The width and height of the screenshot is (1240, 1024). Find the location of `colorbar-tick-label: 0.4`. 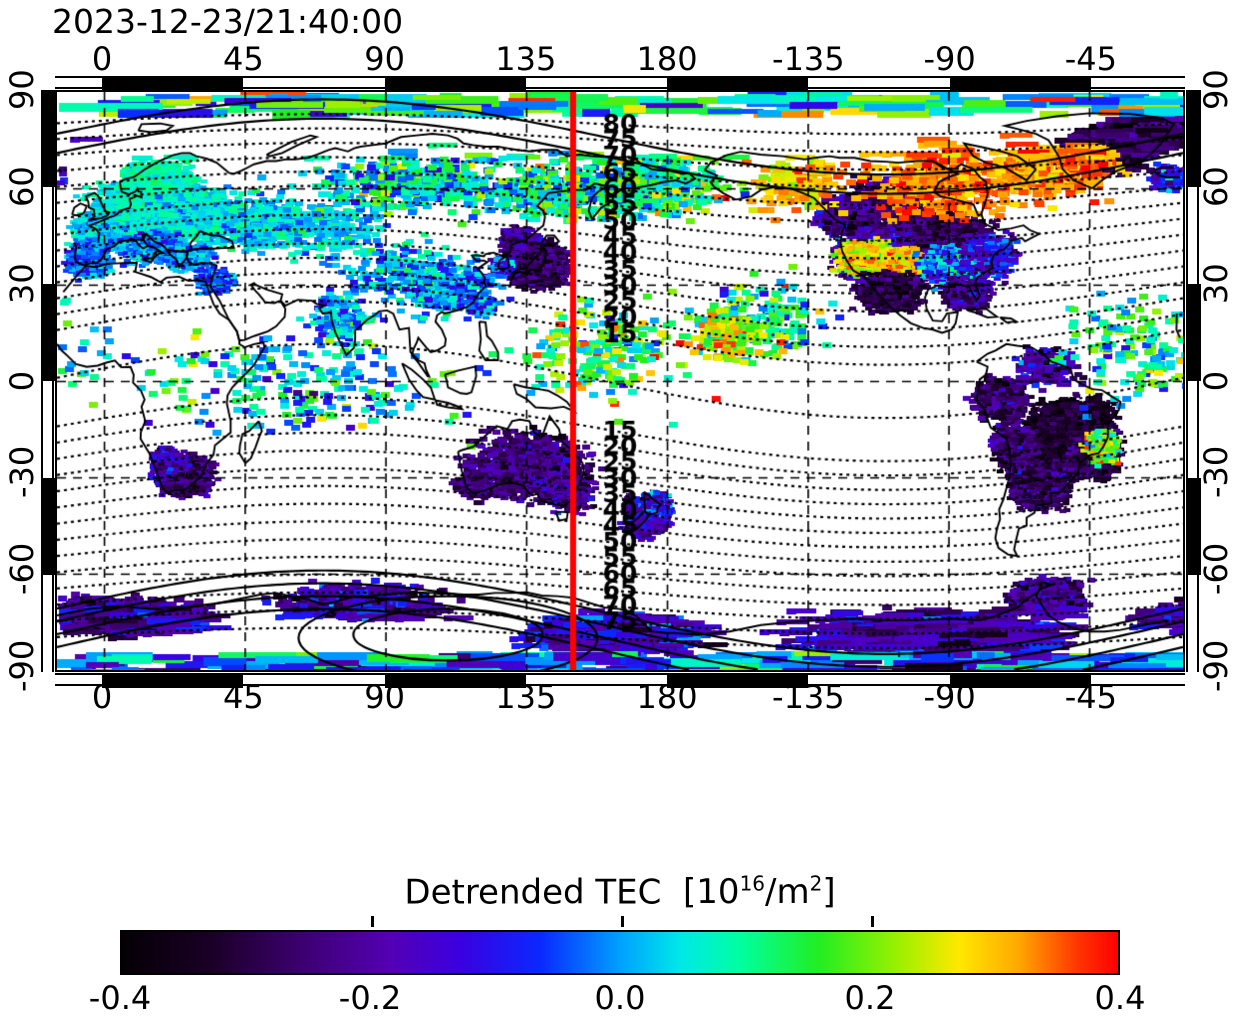

colorbar-tick-label: 0.4 is located at coordinates (1120, 998).